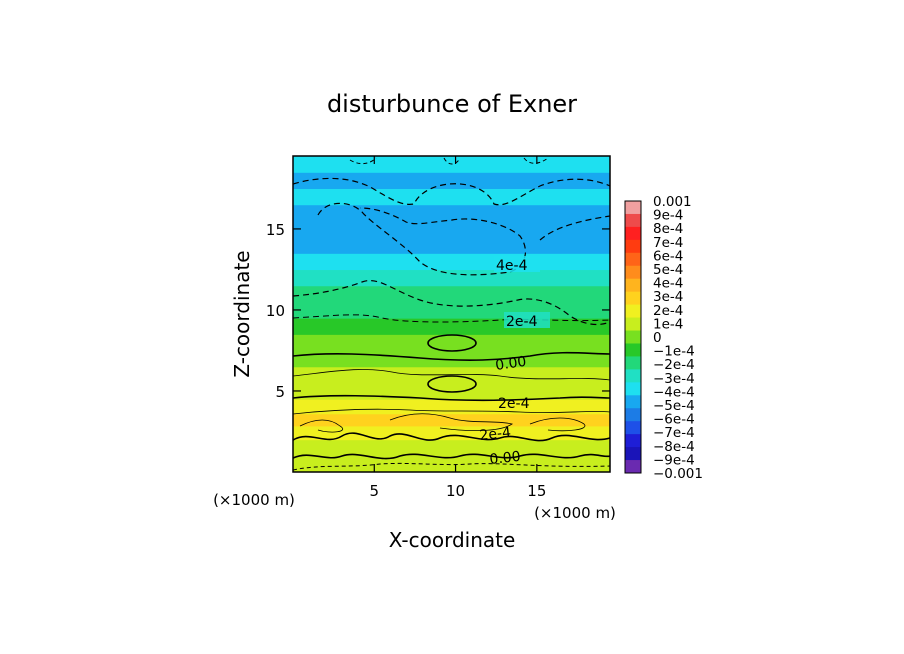 The width and height of the screenshot is (904, 654). Describe the element at coordinates (668, 297) in the screenshot. I see `colorbar-label: 3e-4` at that location.